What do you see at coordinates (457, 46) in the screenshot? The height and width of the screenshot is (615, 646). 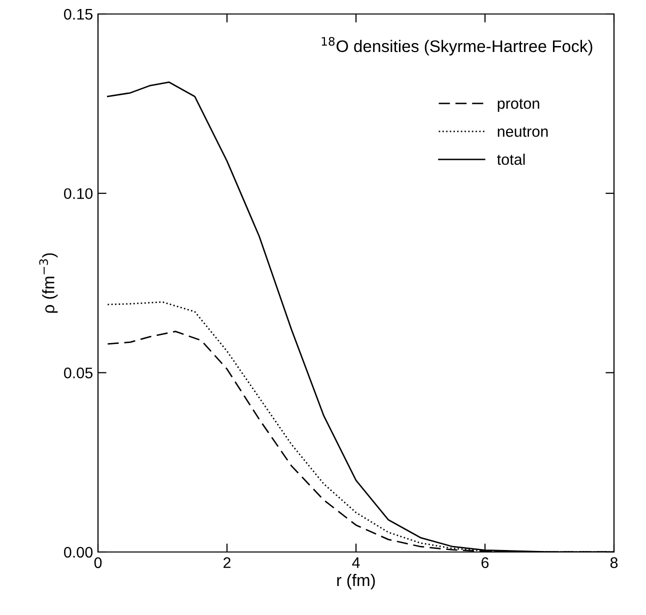 I see `annotation: $^{18}$O densities (Skyrme-Hartree Fock)` at bounding box center [457, 46].